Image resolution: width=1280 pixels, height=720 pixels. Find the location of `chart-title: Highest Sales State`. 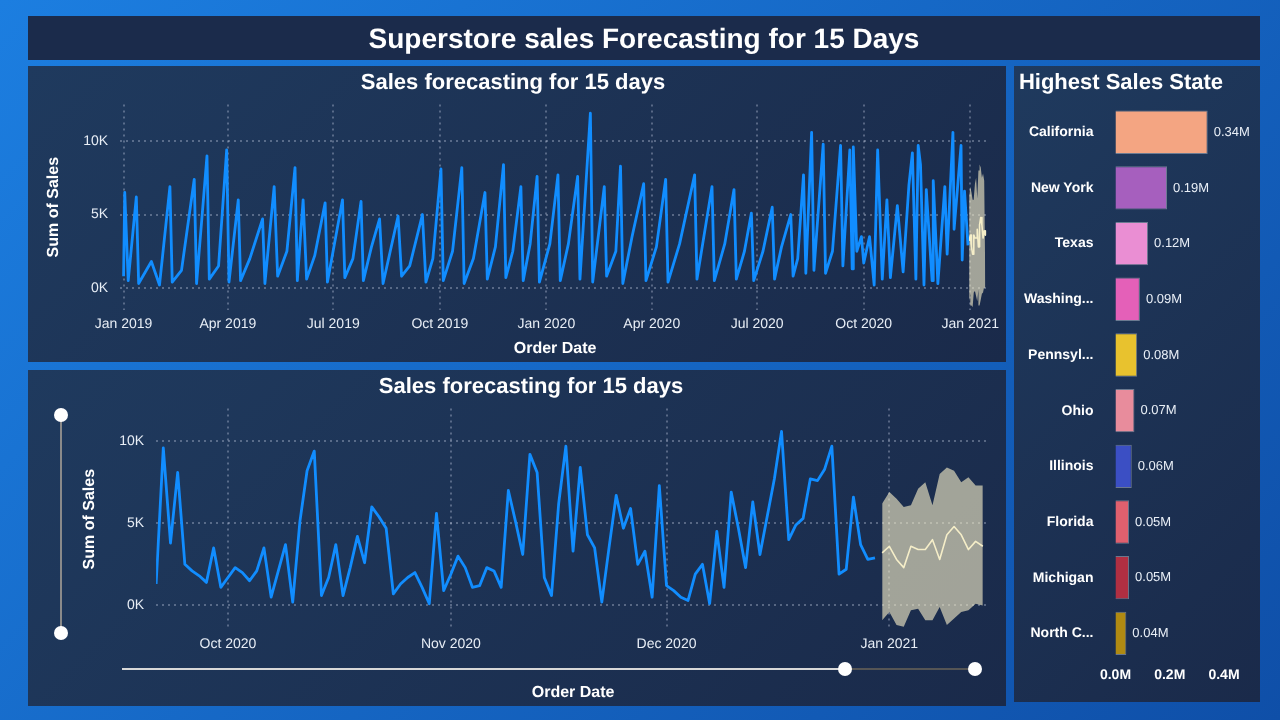

chart-title: Highest Sales State is located at coordinates (1121, 83).